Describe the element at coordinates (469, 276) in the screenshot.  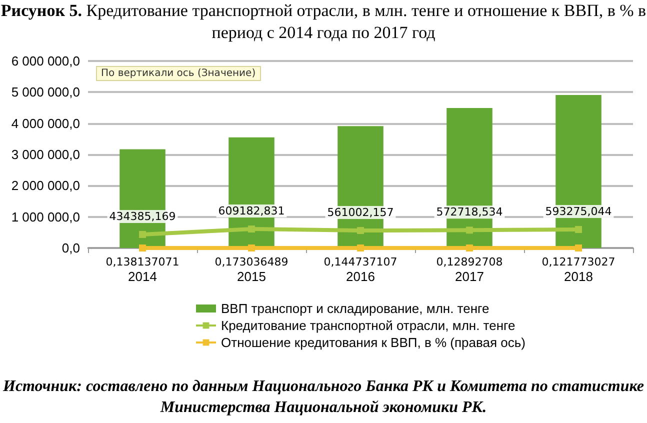
I see `x-tick-label: 2017` at that location.